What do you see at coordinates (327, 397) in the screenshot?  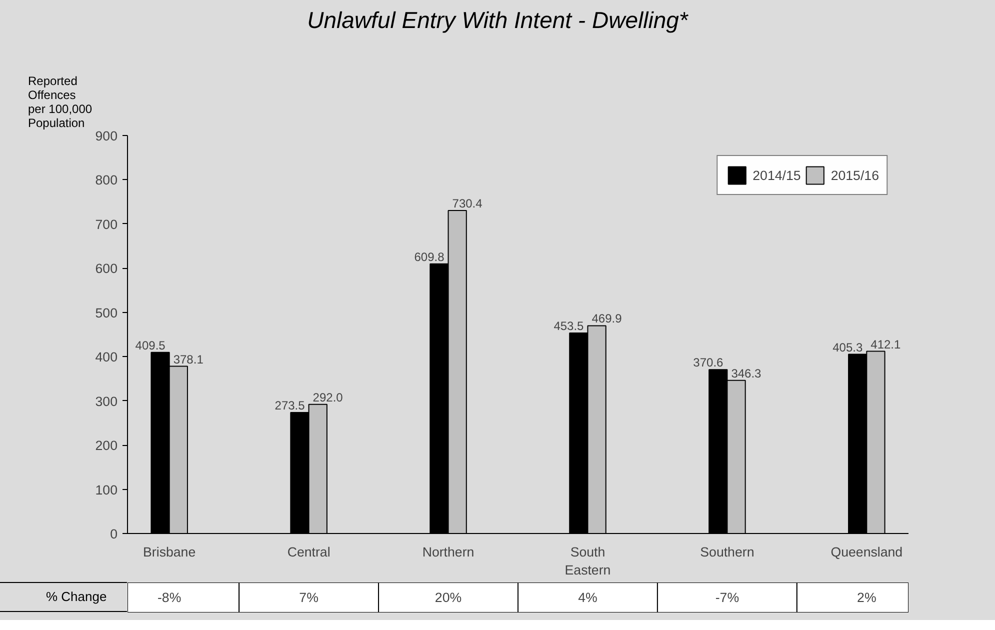 I see `text: 292.0` at bounding box center [327, 397].